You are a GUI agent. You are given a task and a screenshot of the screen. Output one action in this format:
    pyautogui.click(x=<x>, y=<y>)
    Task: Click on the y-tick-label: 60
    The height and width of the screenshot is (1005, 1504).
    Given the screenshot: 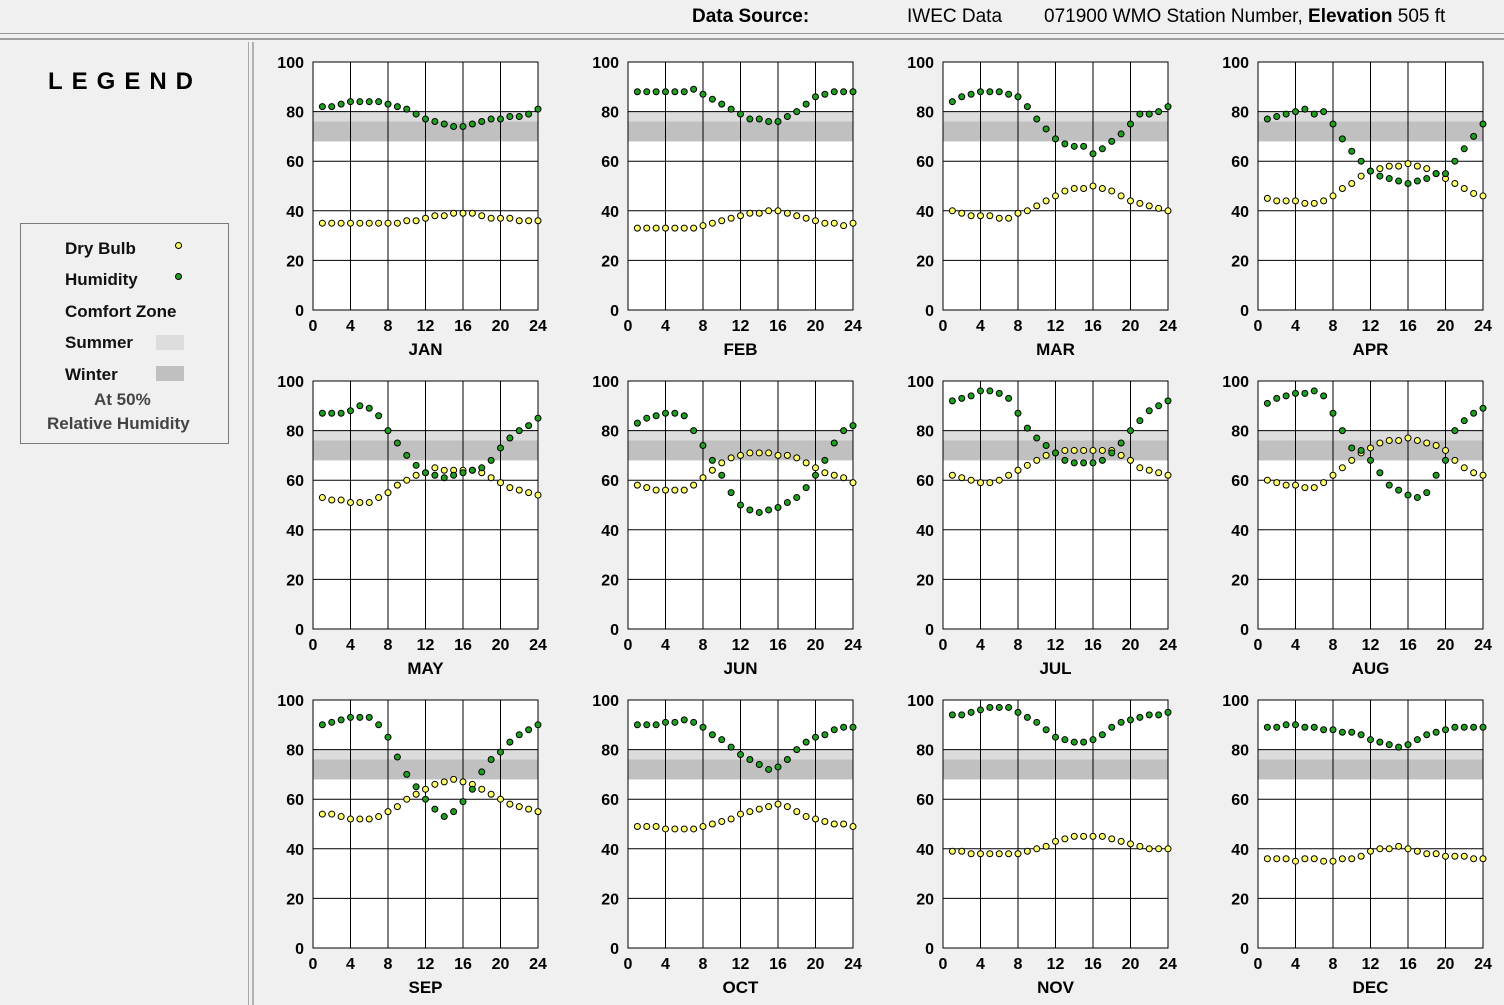 What is the action you would take?
    pyautogui.click(x=295, y=162)
    